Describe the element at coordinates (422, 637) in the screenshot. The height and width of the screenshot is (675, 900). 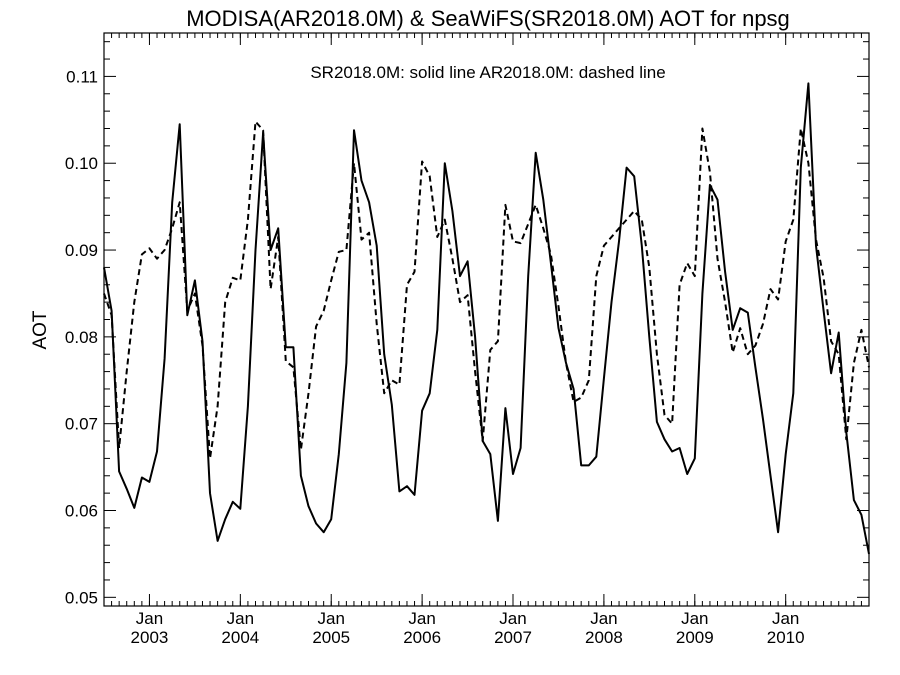
I see `x-tick-label-year: 2006` at that location.